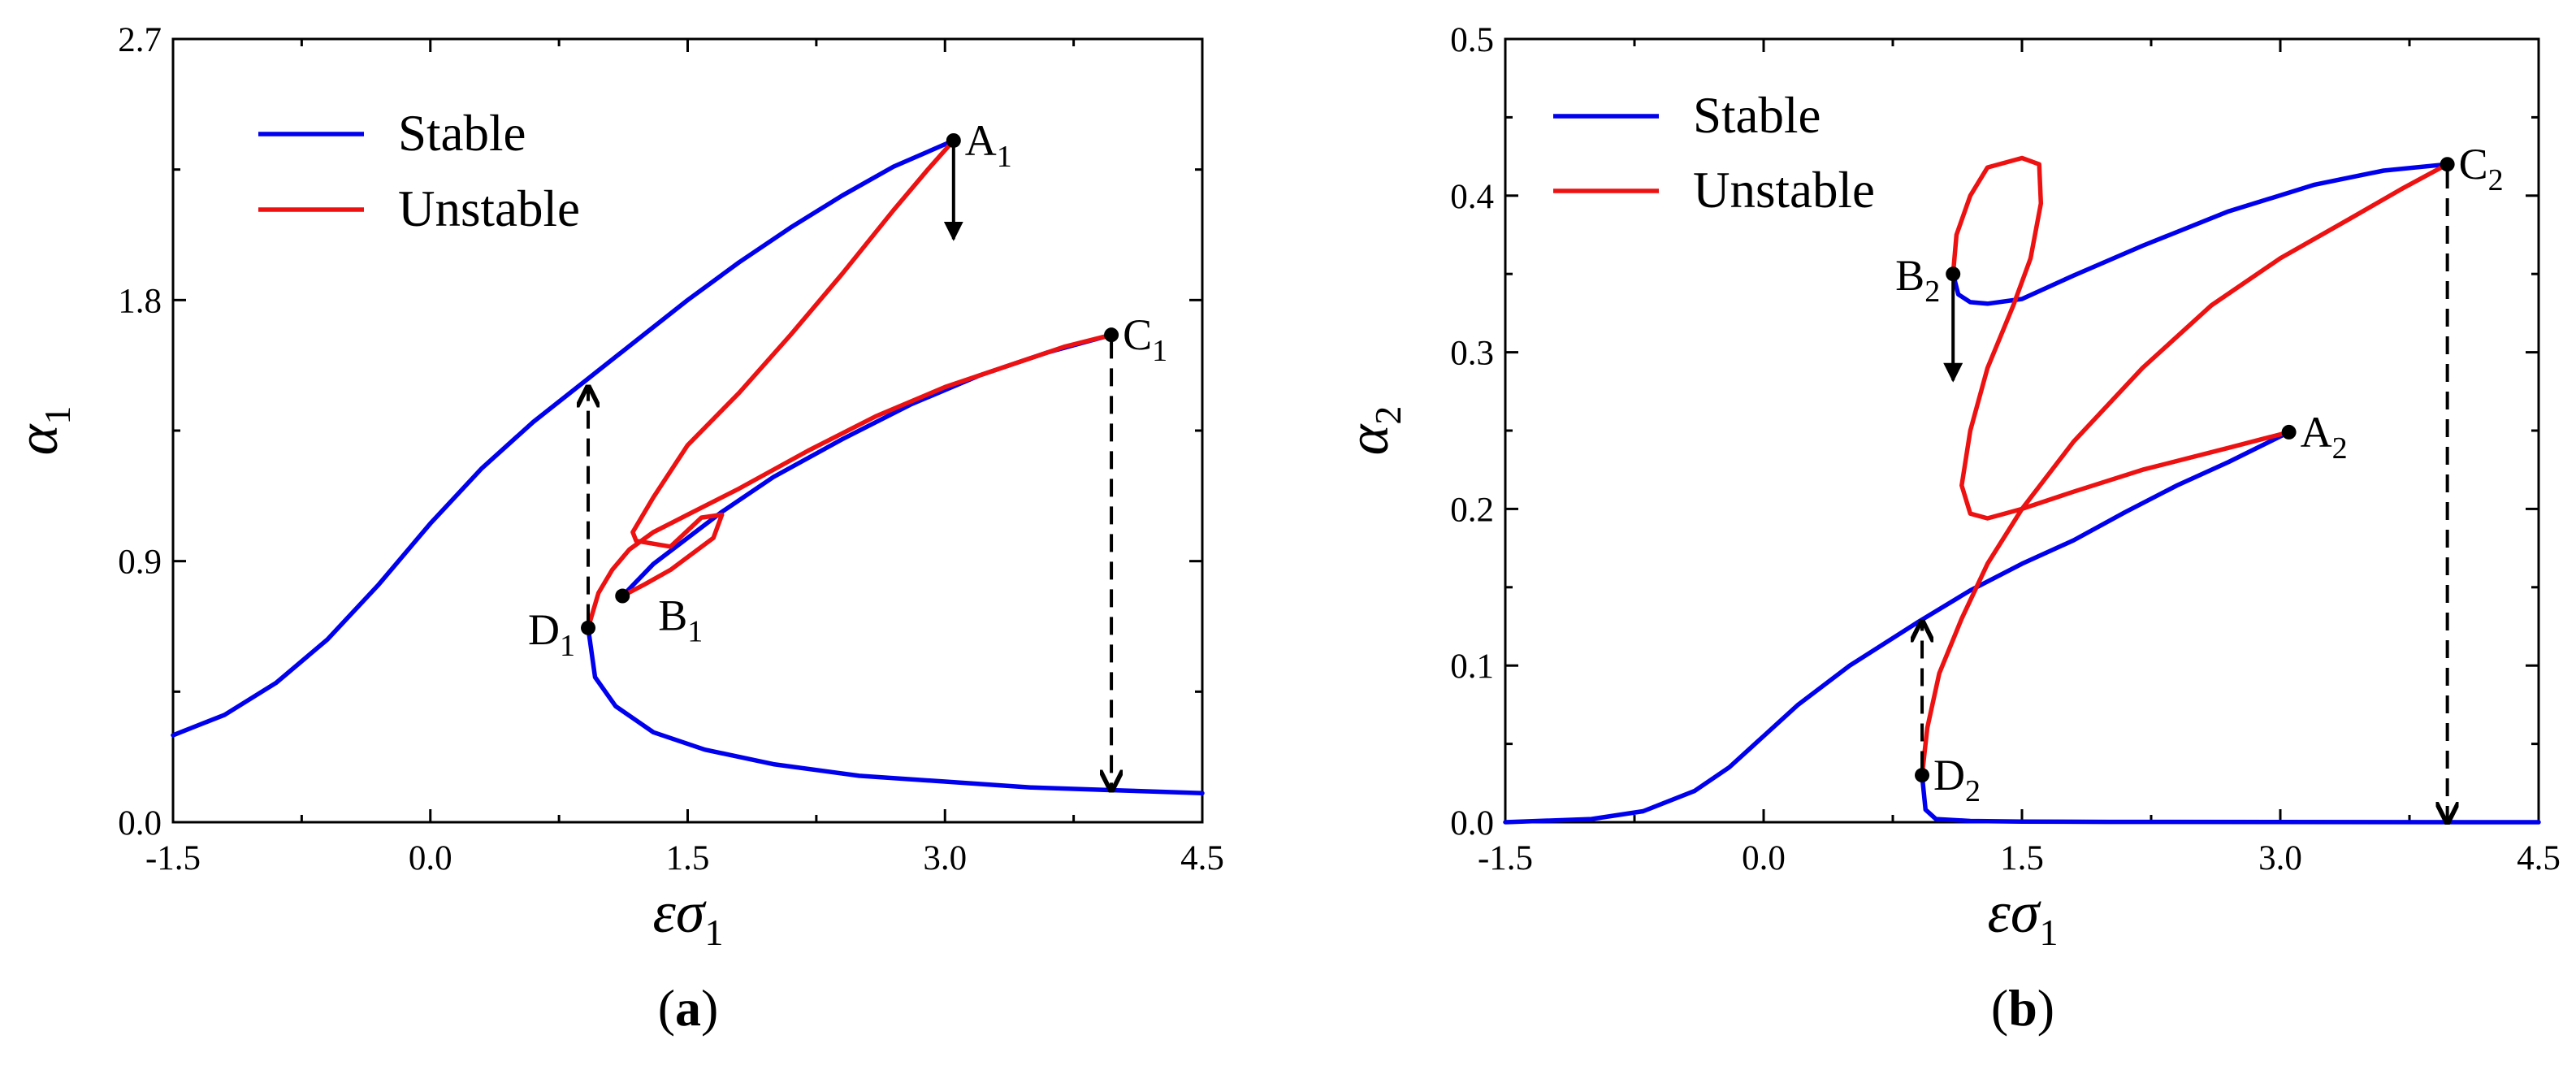  I want to click on point-d1-marker, so click(588, 627).